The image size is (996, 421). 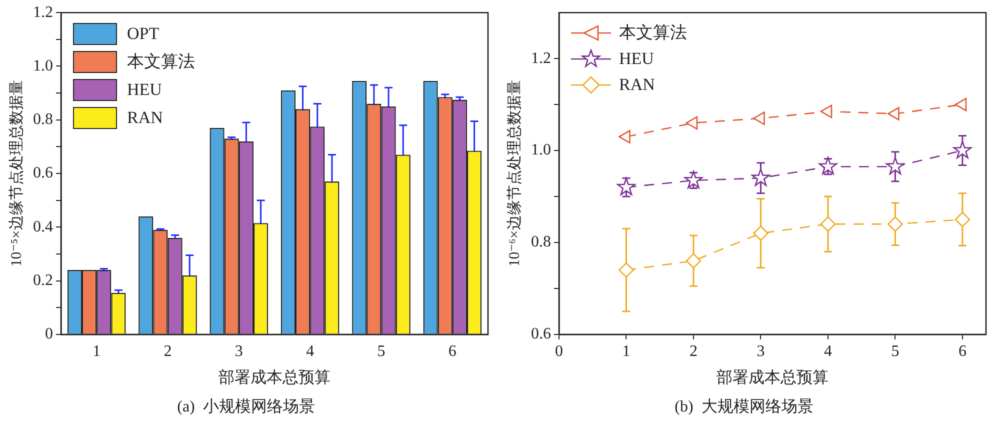 I want to click on y-axis-title: 10⁻⁶×边缘节点处理总数据量, so click(x=514, y=173).